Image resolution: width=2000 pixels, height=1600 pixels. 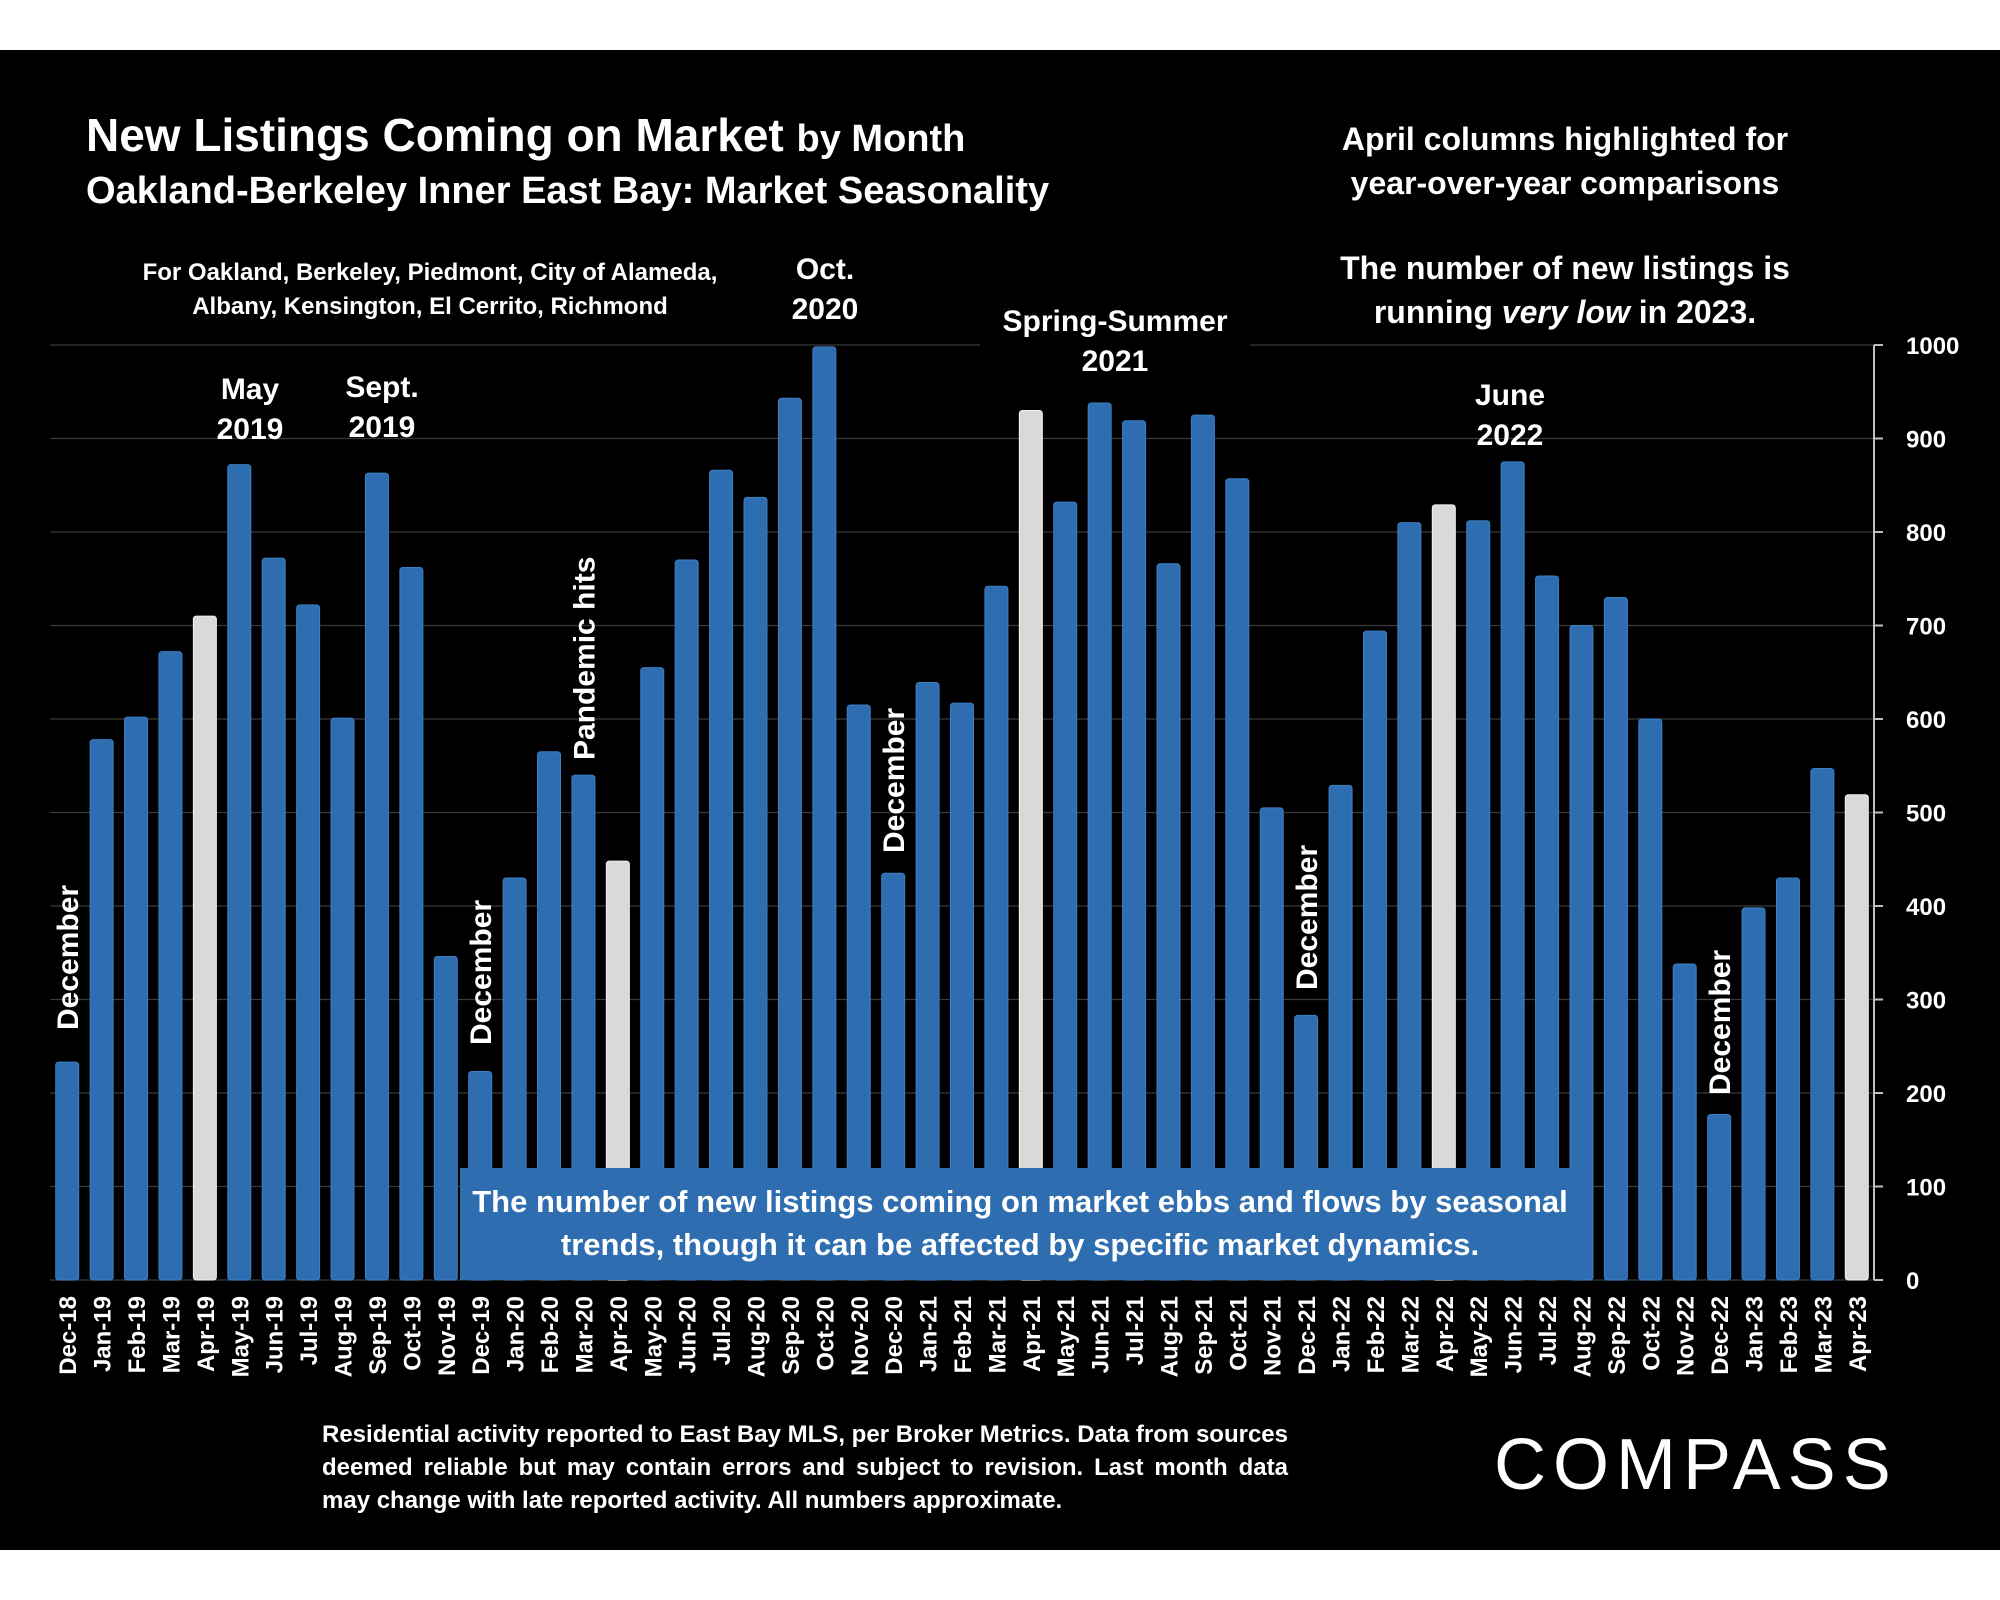 What do you see at coordinates (206, 1334) in the screenshot?
I see `x-tick-label: Apr-19` at bounding box center [206, 1334].